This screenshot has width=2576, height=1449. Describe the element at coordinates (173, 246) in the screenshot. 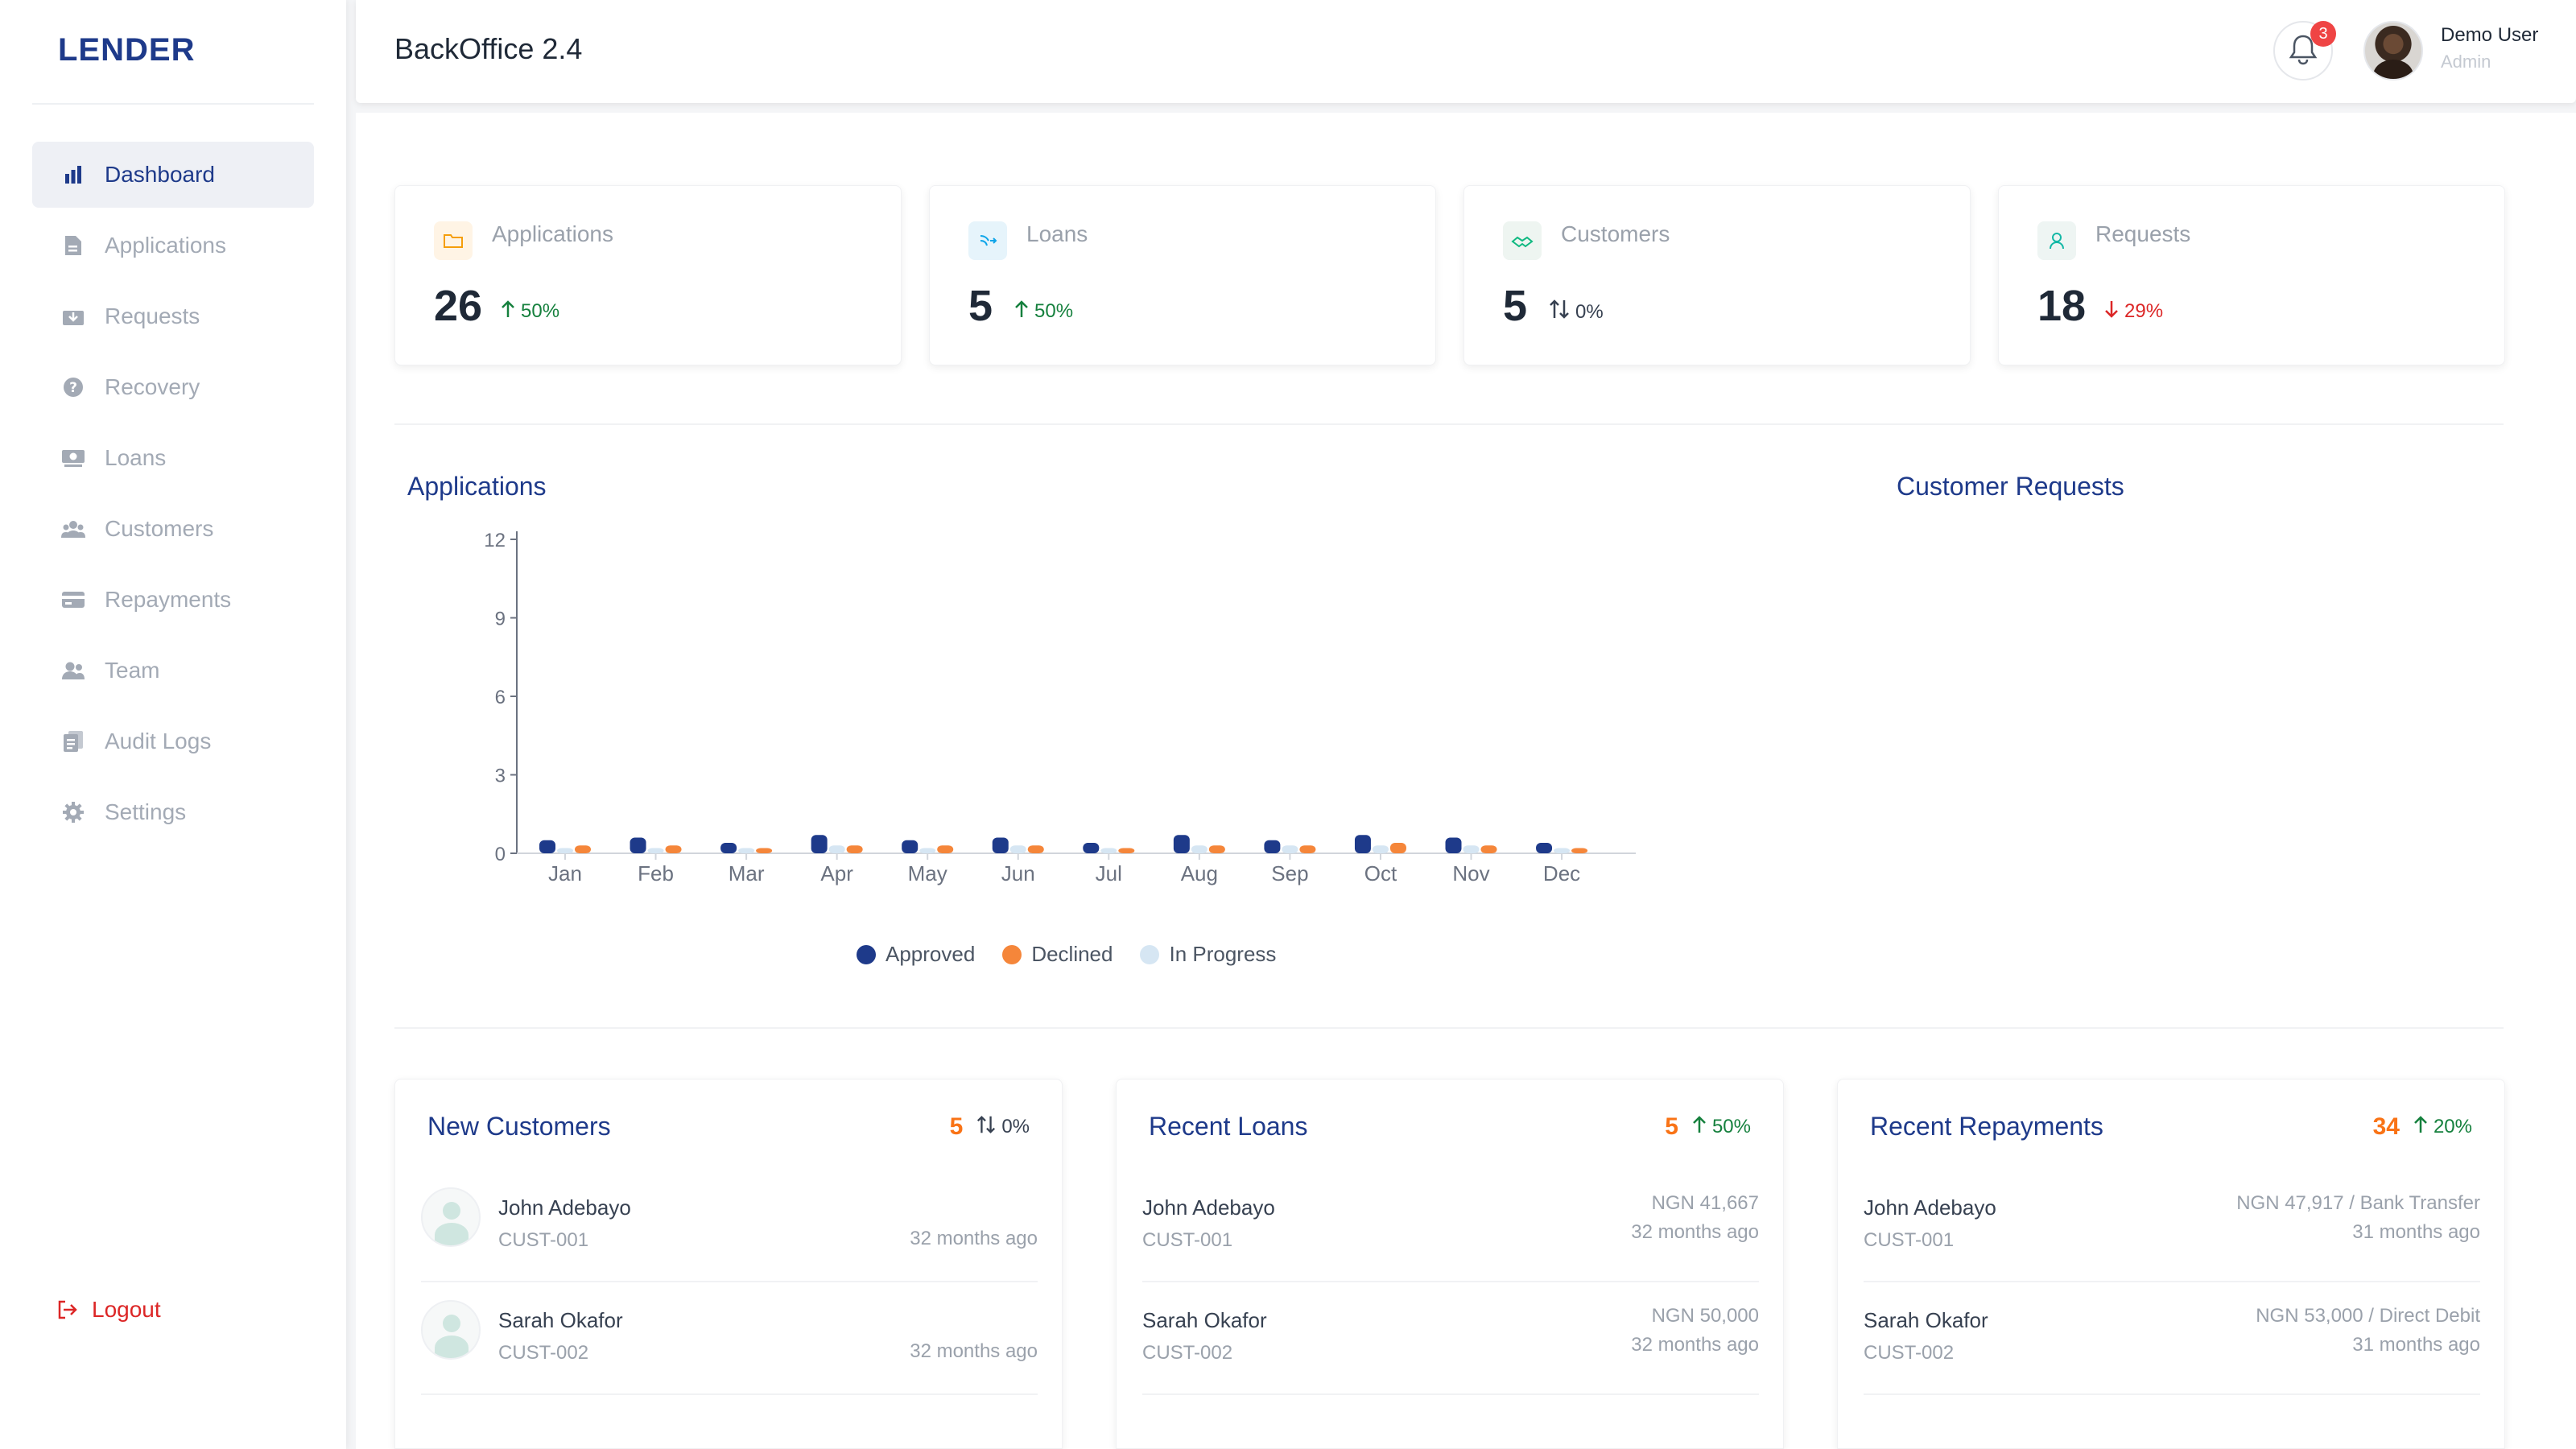

I see `sidebar-item-applications: Applications` at that location.